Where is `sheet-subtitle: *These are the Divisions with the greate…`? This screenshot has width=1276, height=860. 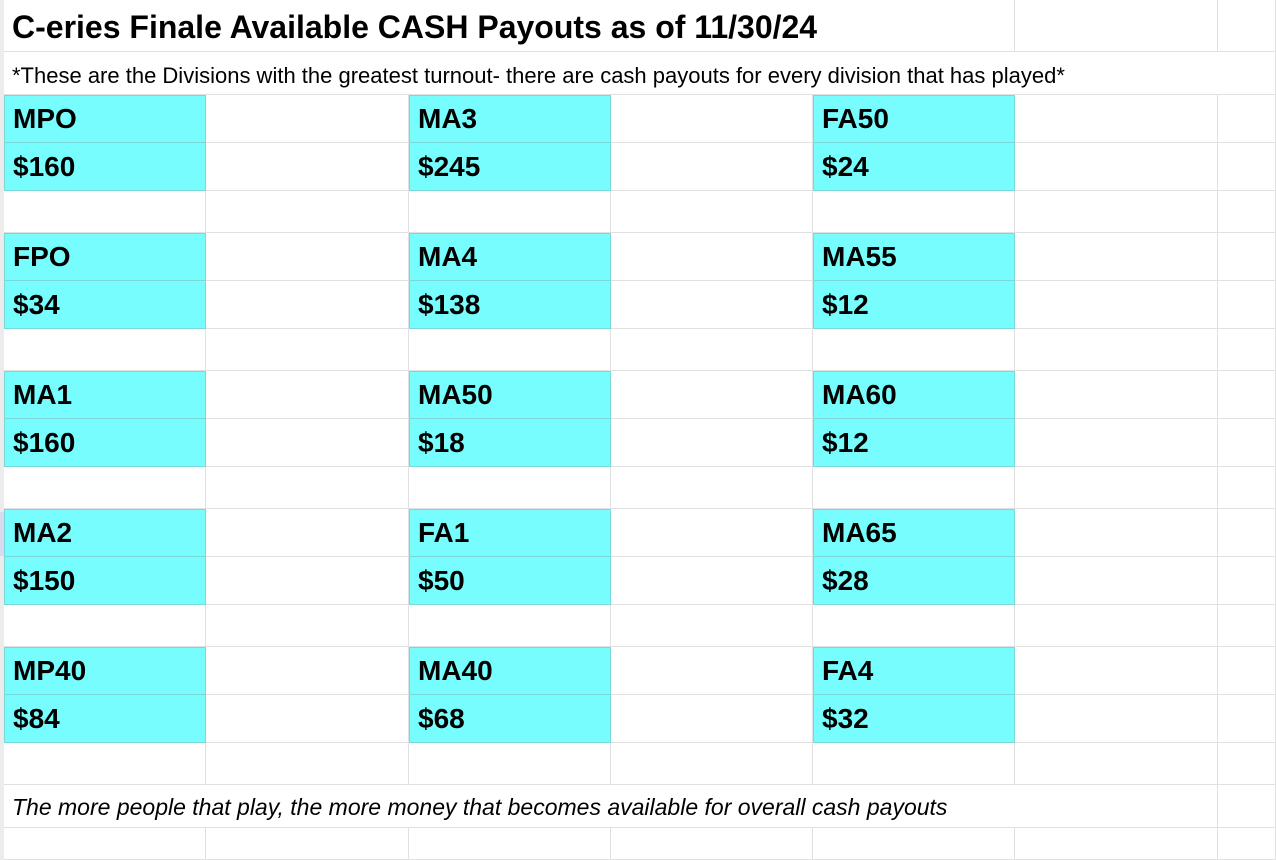
sheet-subtitle: *These are the Divisions with the greate… is located at coordinates (538, 75).